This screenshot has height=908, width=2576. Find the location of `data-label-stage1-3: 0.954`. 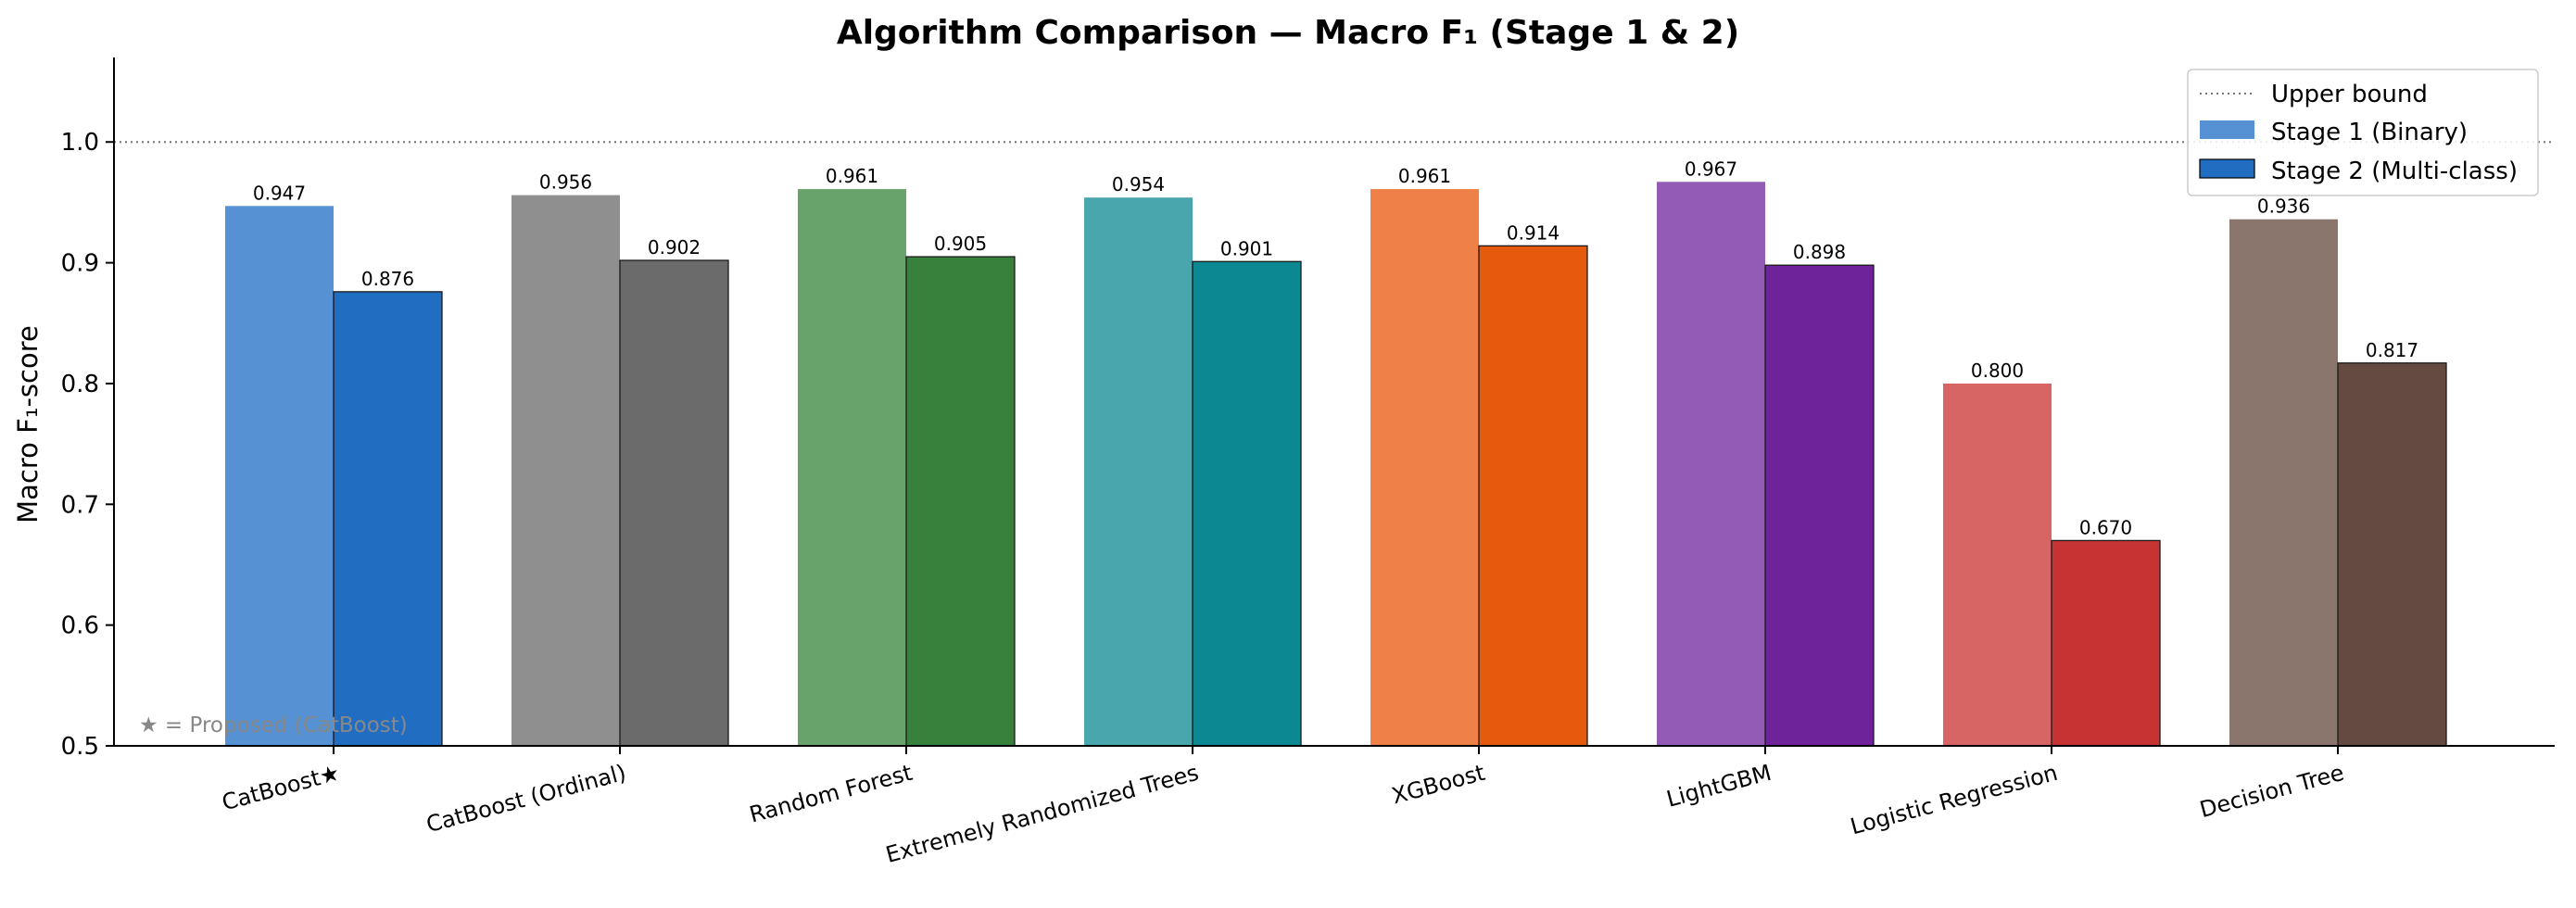

data-label-stage1-3: 0.954 is located at coordinates (1139, 184).